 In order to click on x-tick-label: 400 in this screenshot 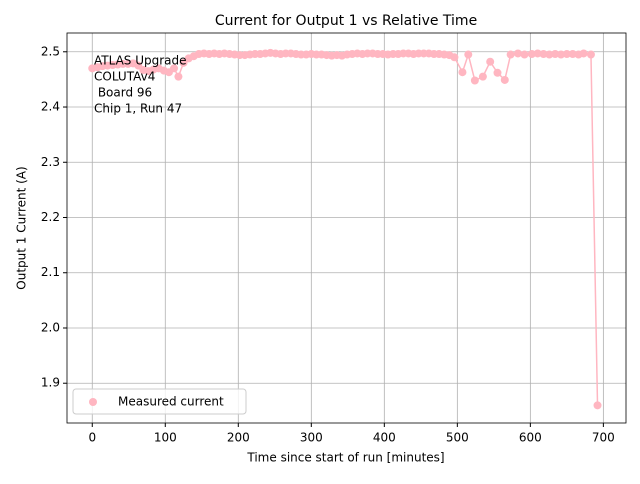, I will do `click(384, 438)`.